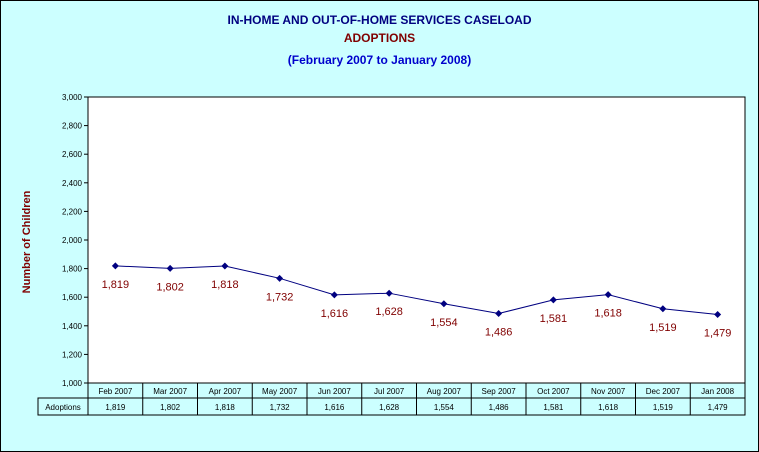 Image resolution: width=759 pixels, height=452 pixels. I want to click on data-label: 1,732, so click(280, 297).